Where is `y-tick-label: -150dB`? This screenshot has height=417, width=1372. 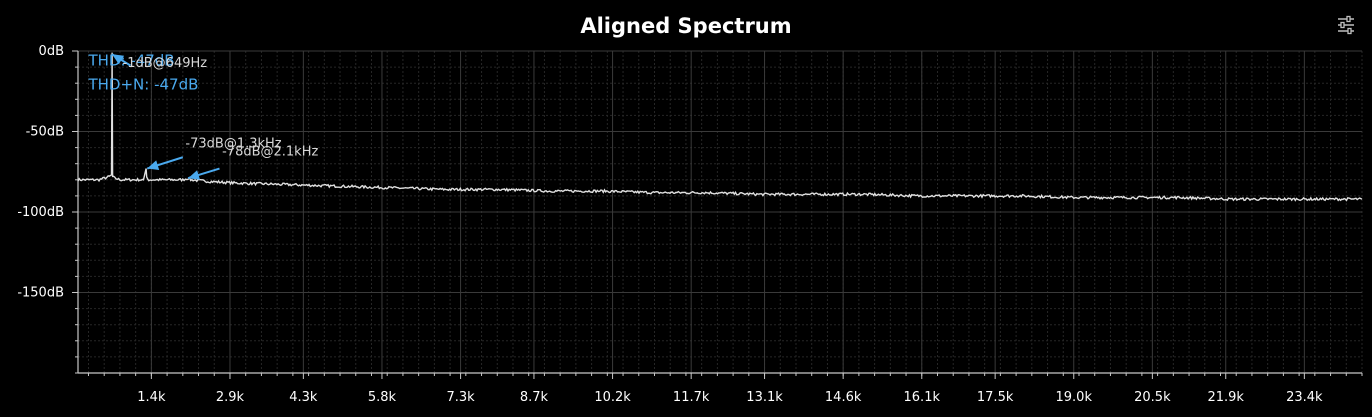 y-tick-label: -150dB is located at coordinates (40, 293).